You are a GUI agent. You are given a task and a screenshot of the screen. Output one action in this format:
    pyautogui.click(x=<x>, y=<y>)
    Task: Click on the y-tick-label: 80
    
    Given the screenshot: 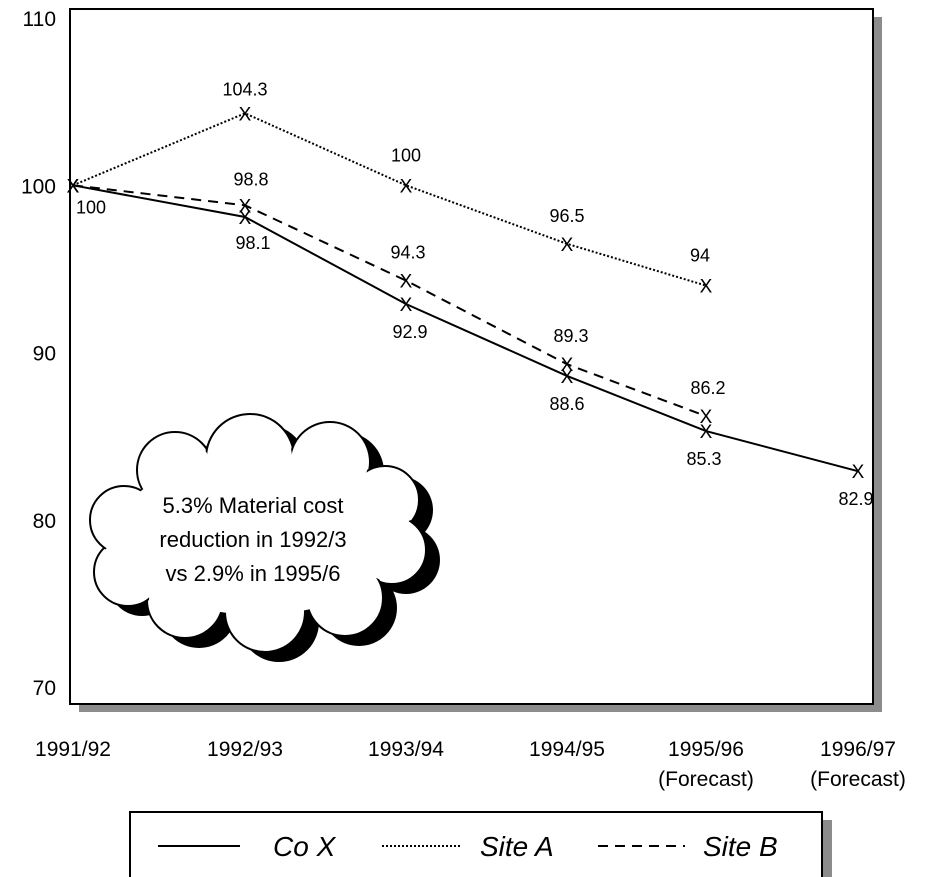 What is the action you would take?
    pyautogui.click(x=44, y=521)
    